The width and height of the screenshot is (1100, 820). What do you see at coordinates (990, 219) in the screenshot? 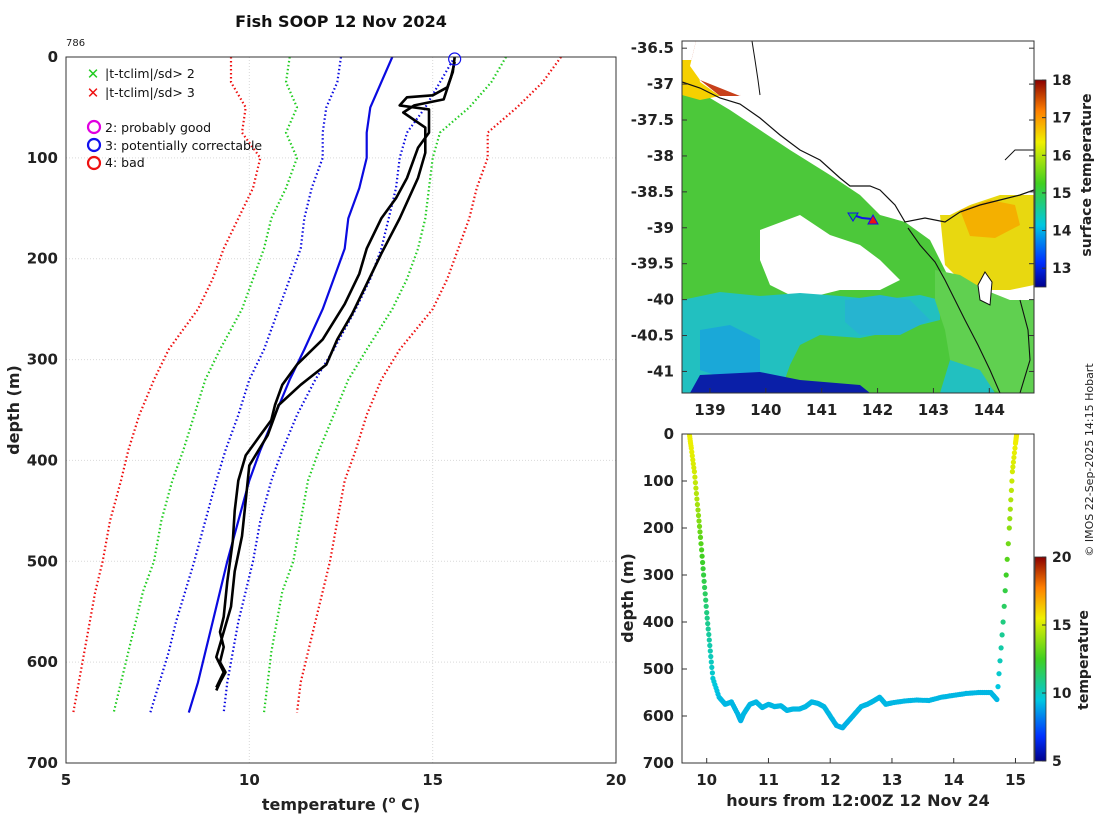
I see `sst-orange-se` at bounding box center [990, 219].